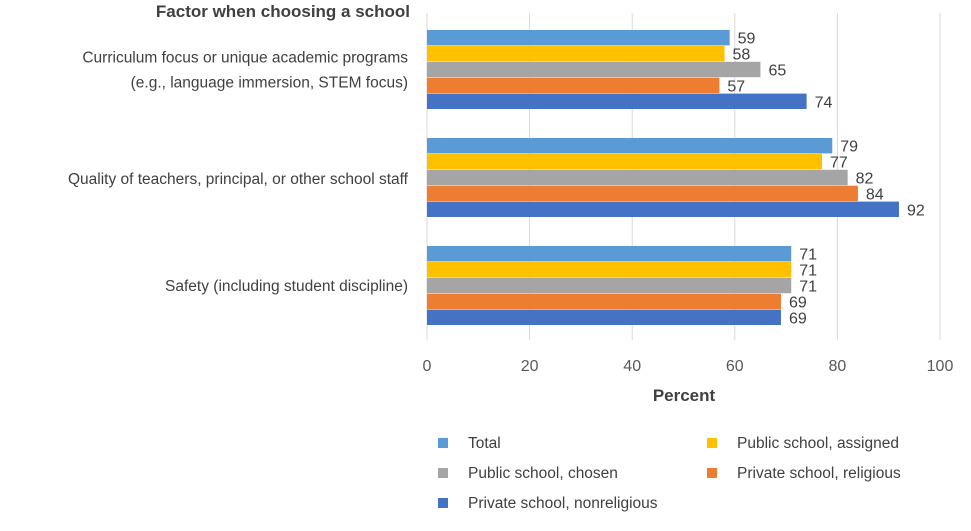 This screenshot has height=531, width=971. I want to click on x-tick-labels: 0 20 40 60 80 100, so click(688, 366).